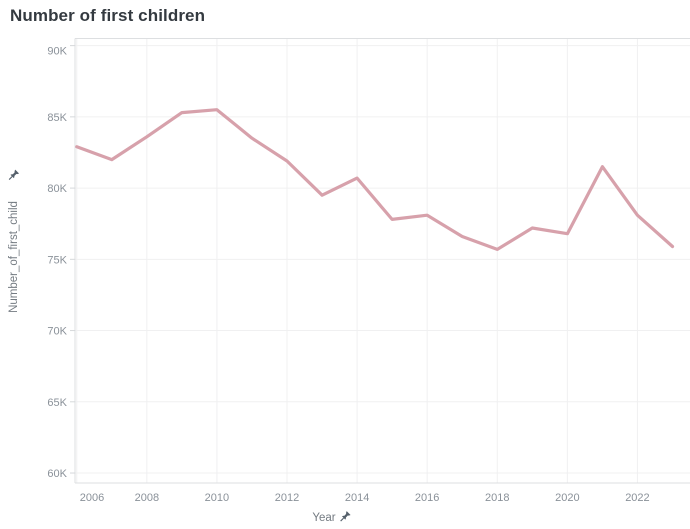  I want to click on page-title: Number of first children, so click(108, 15).